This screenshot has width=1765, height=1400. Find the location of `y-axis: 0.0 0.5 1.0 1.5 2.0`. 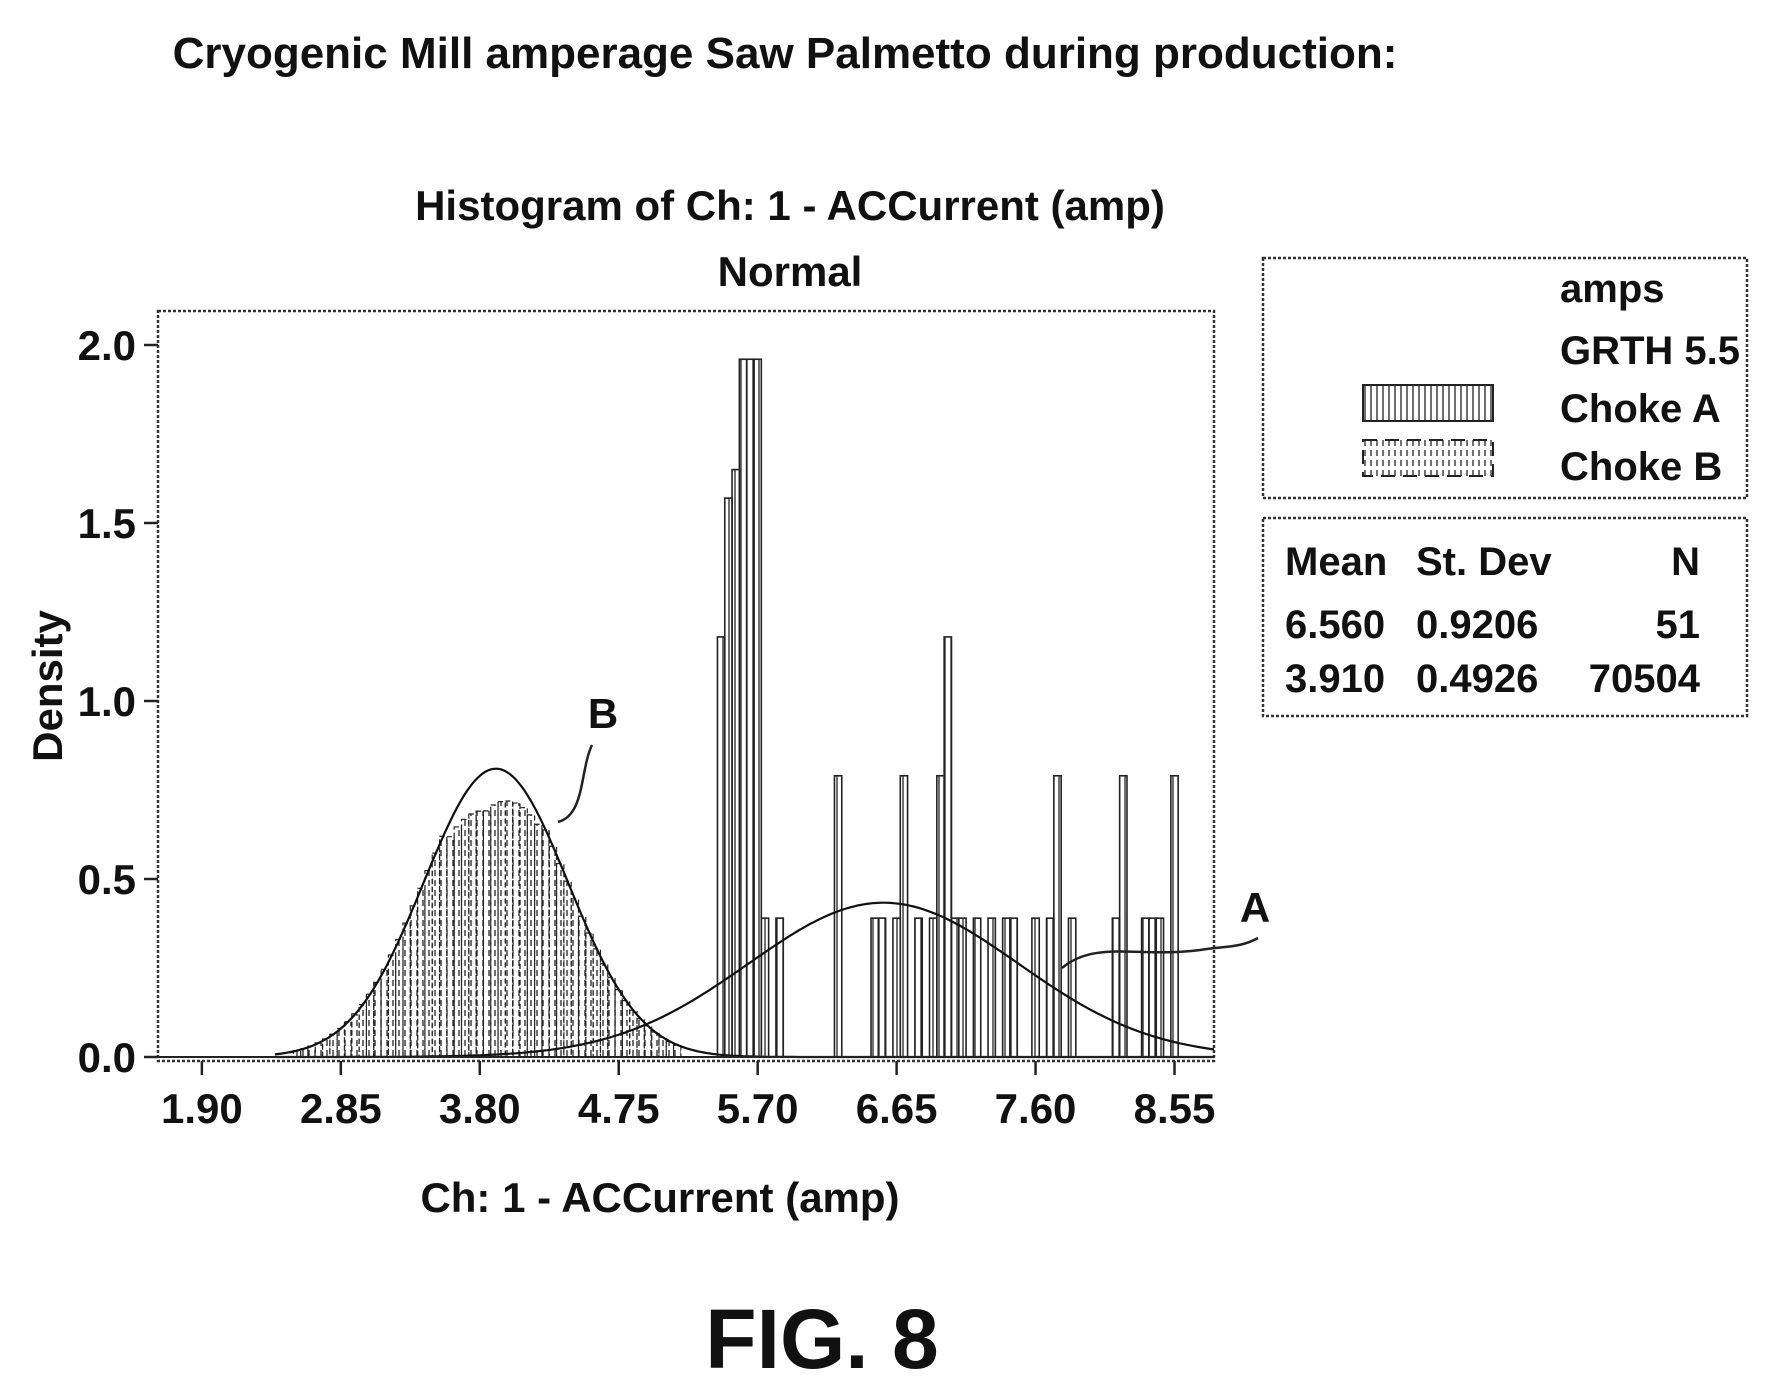

y-axis: 0.0 0.5 1.0 1.5 2.0 is located at coordinates (118, 701).